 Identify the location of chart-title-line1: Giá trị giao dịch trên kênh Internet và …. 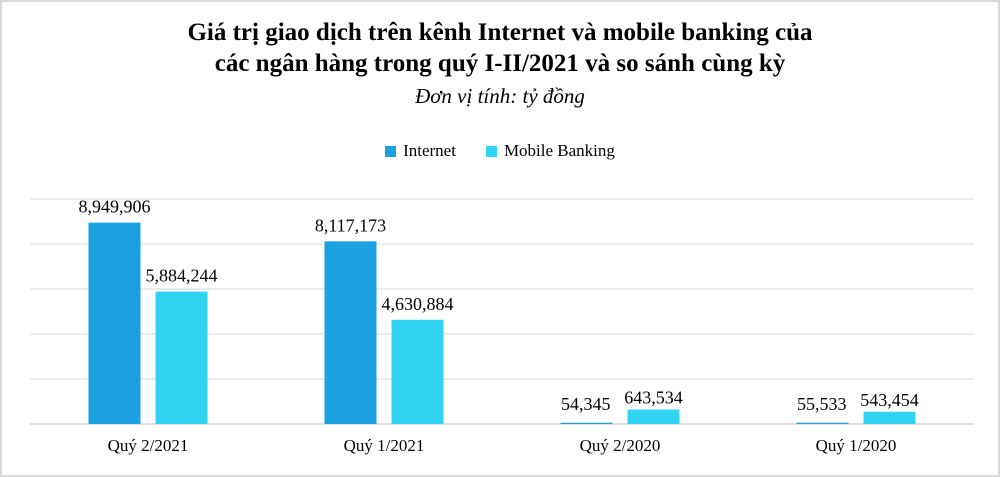
(500, 32).